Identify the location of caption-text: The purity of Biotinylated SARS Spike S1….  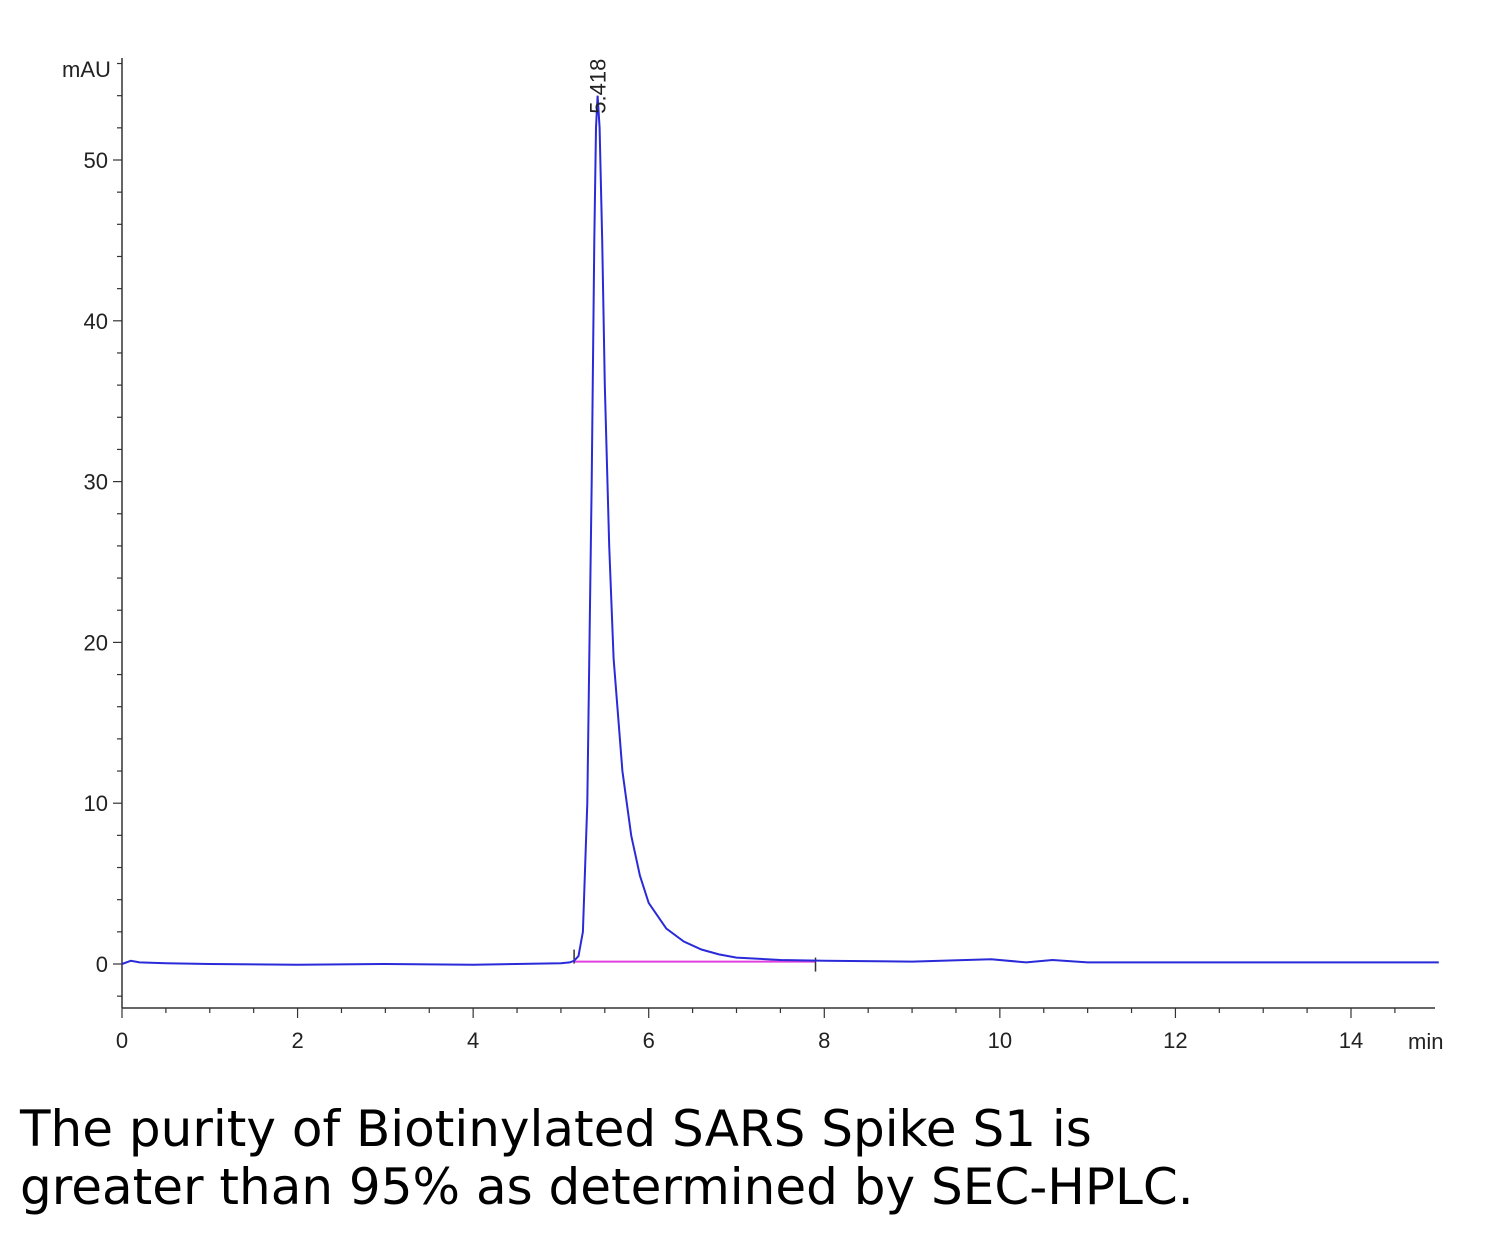
(607, 1158).